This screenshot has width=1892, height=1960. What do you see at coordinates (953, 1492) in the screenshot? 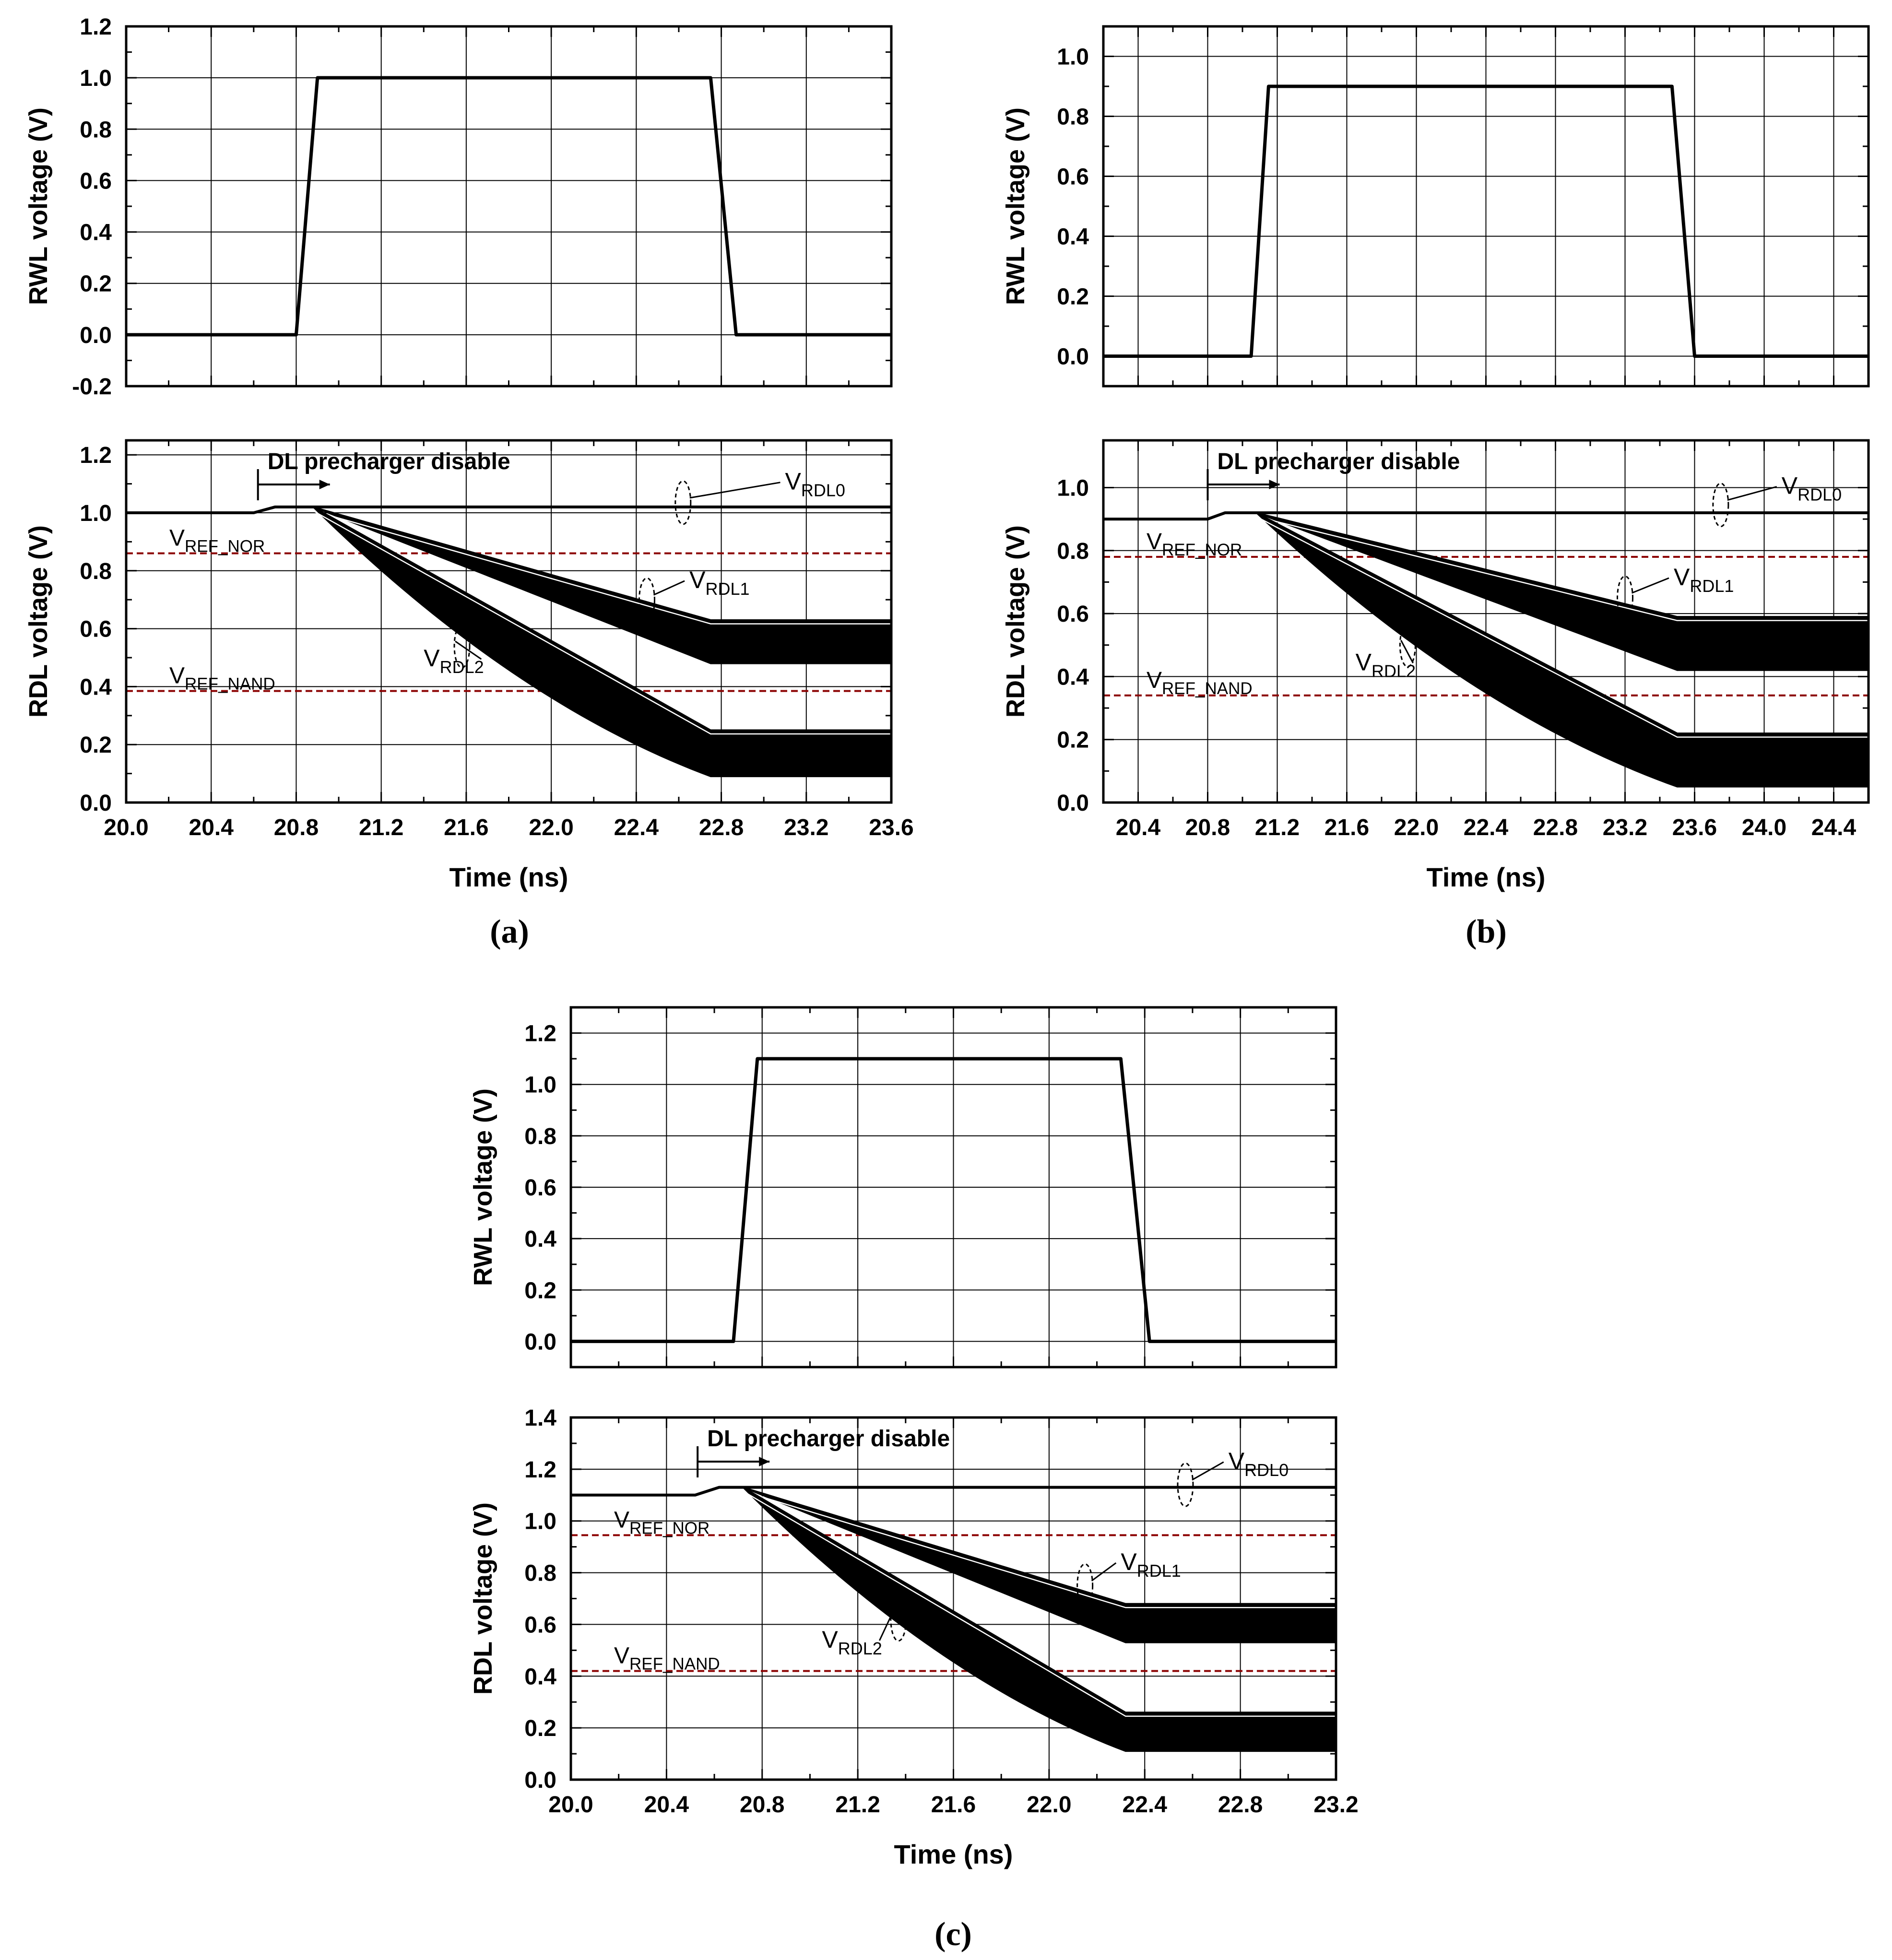
I see `series-vrdl0` at bounding box center [953, 1492].